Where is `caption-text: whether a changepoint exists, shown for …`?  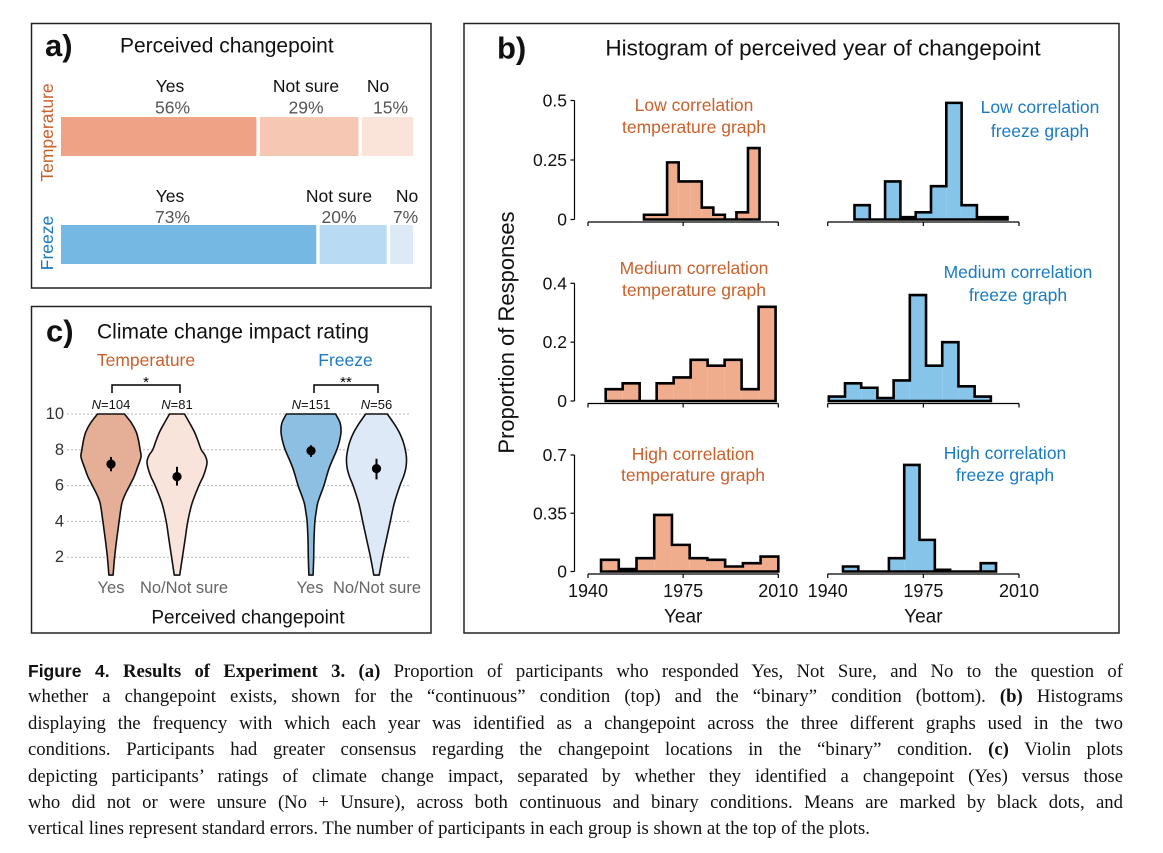
caption-text: whether a changepoint exists, shown for … is located at coordinates (507, 697).